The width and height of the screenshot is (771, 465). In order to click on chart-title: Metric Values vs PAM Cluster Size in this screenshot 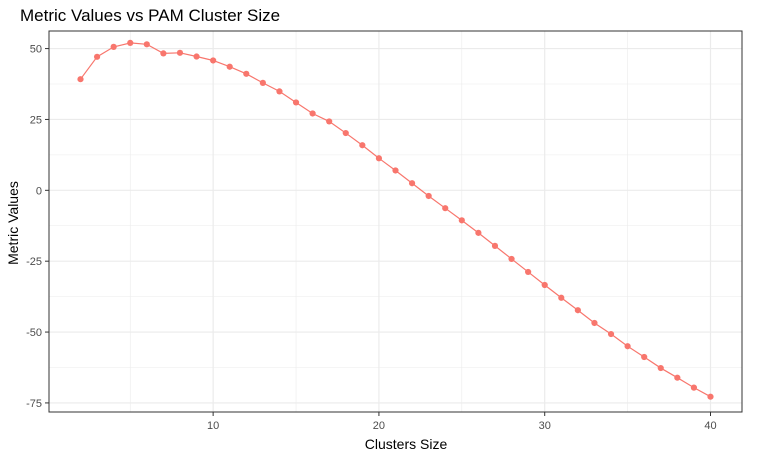, I will do `click(150, 15)`.